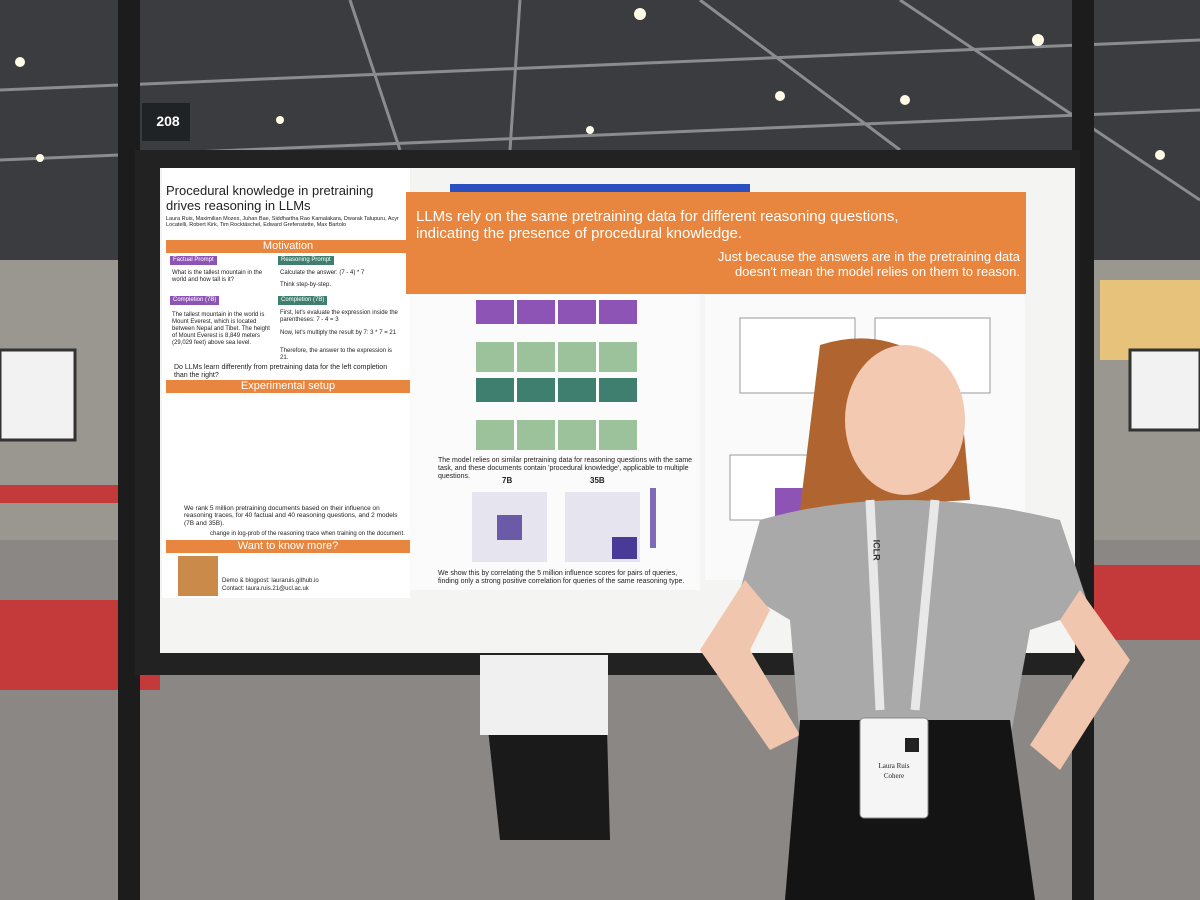 Image resolution: width=1200 pixels, height=900 pixels. I want to click on section-heading: Experimental setup, so click(288, 386).